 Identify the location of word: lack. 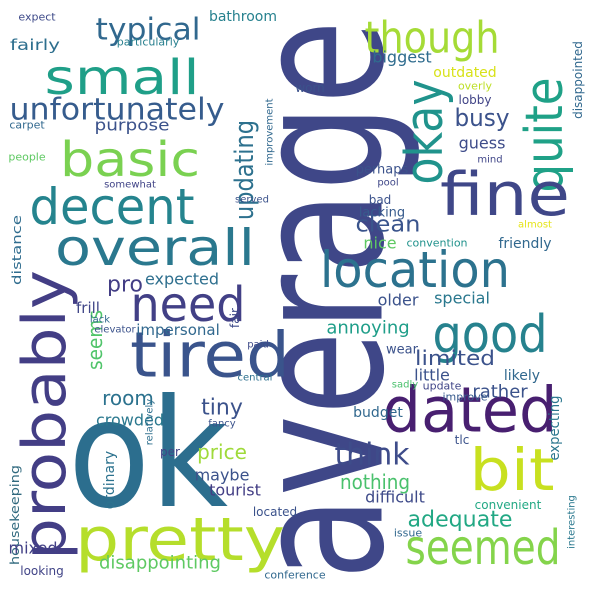
(100, 320).